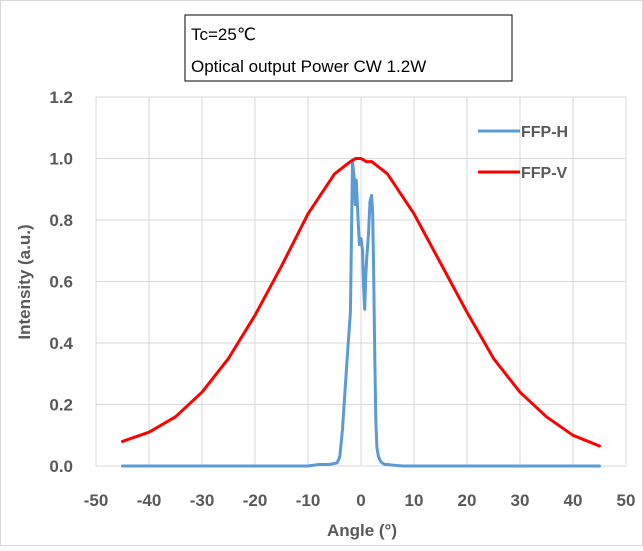 Image resolution: width=643 pixels, height=551 pixels. What do you see at coordinates (544, 132) in the screenshot?
I see `legend-label-ffp-h: FFP-H` at bounding box center [544, 132].